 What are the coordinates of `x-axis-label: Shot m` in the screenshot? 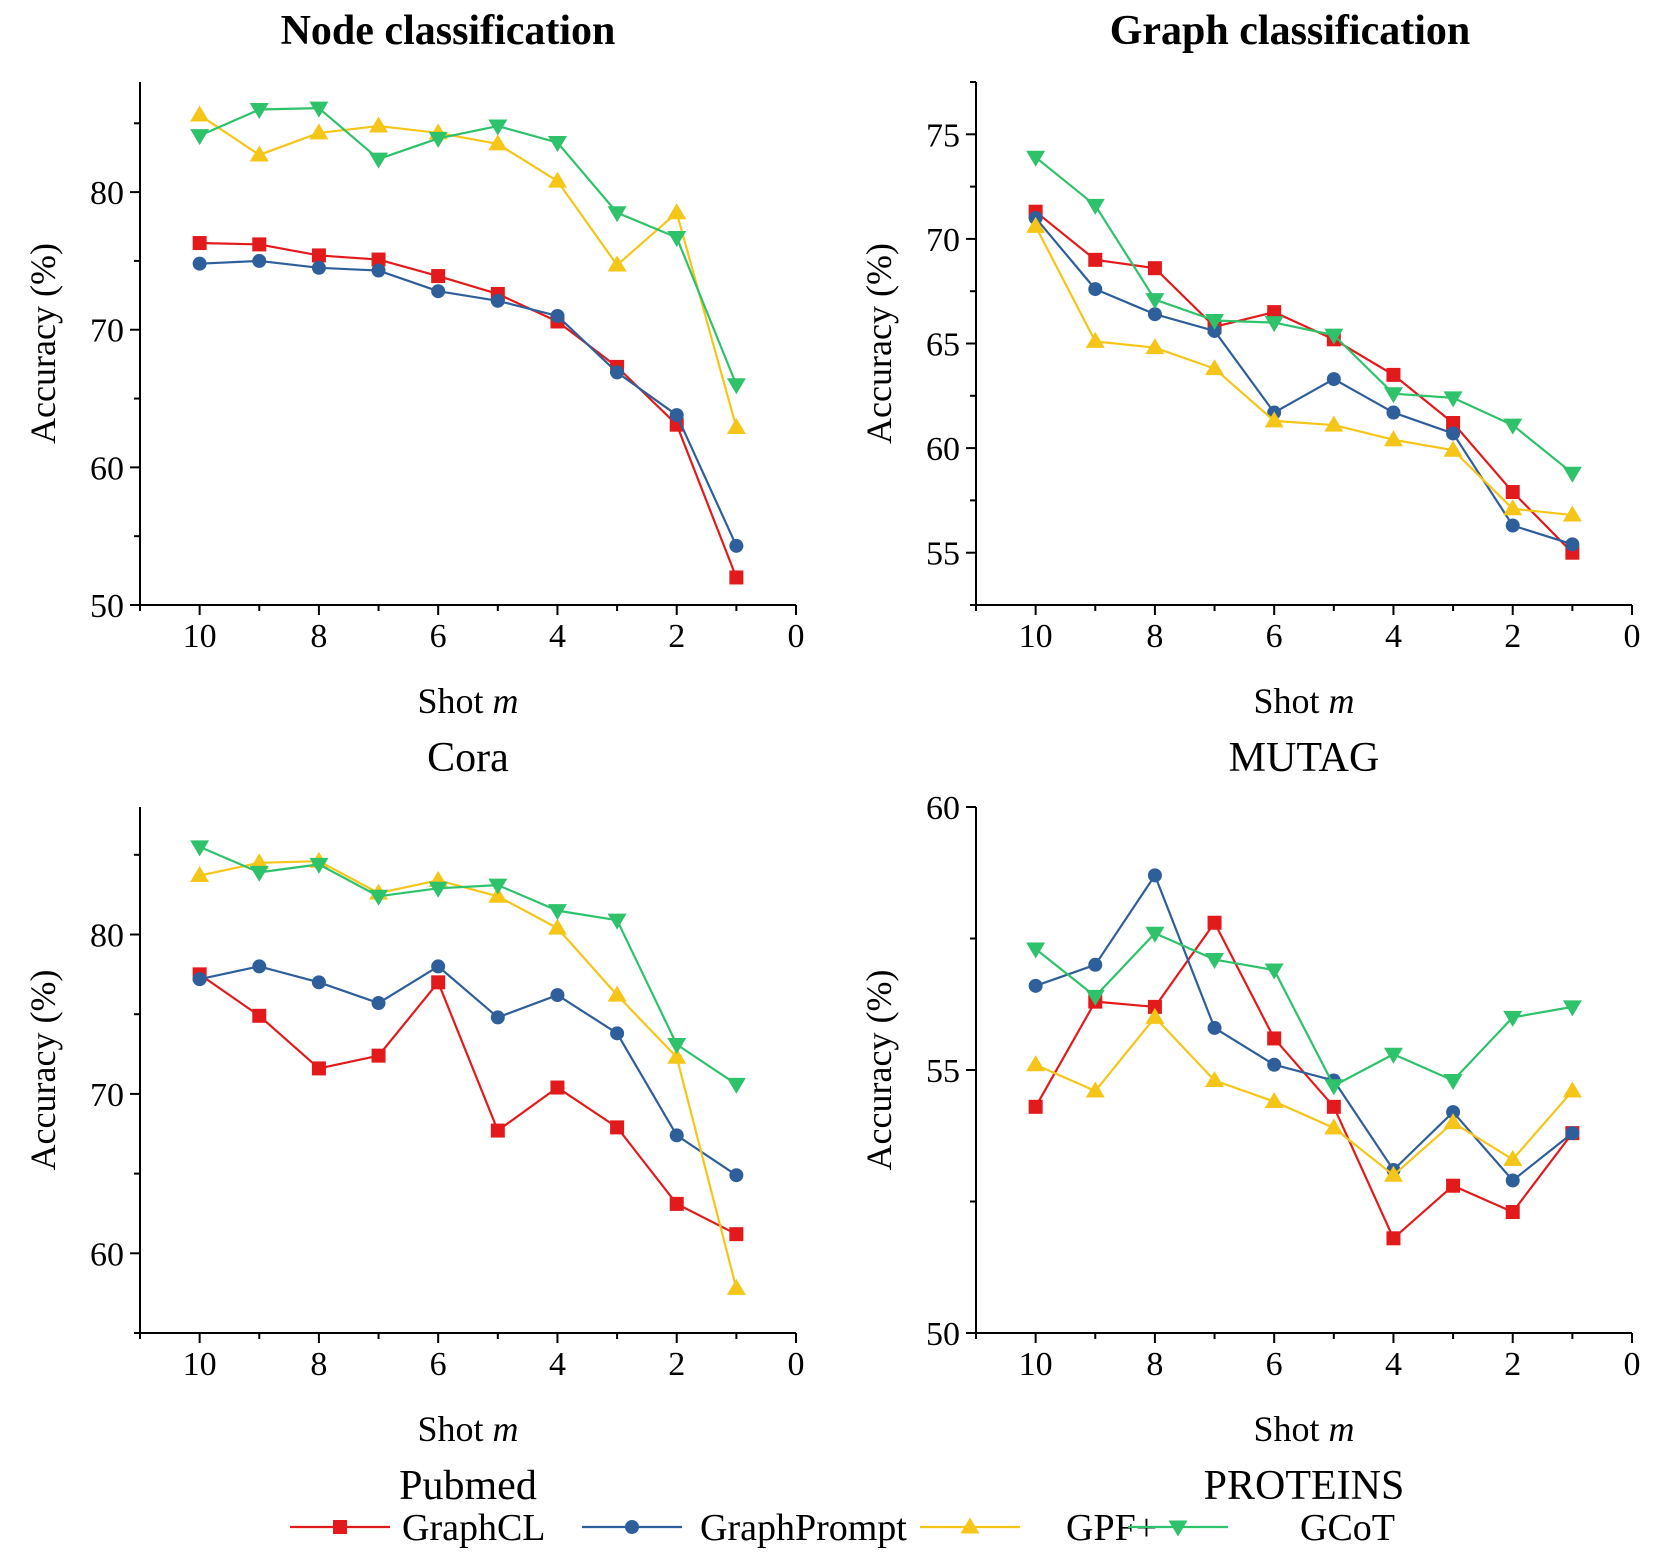 It's located at (467, 701).